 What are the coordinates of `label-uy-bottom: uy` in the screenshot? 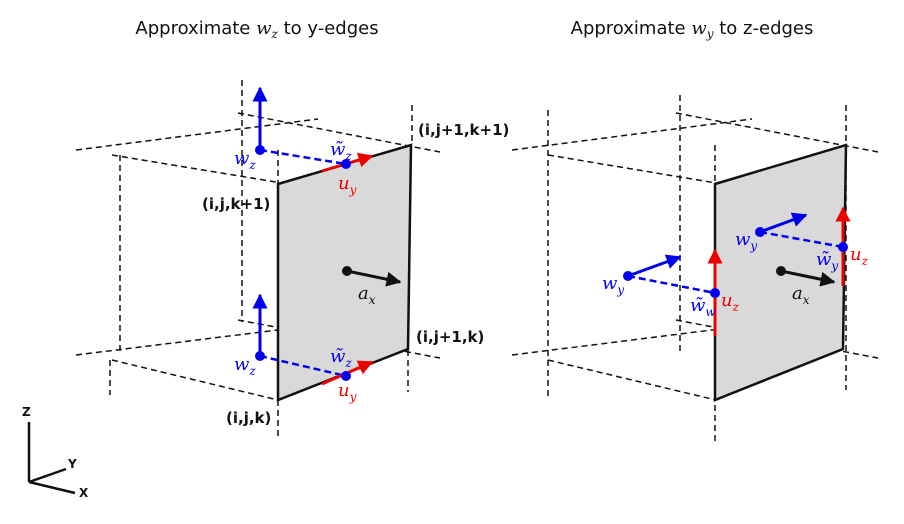 It's located at (347, 392).